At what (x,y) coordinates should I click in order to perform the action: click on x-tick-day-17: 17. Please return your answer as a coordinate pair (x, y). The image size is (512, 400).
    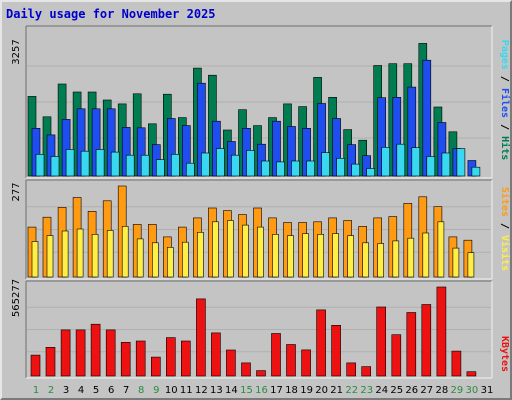
    Looking at the image, I should click on (276, 390).